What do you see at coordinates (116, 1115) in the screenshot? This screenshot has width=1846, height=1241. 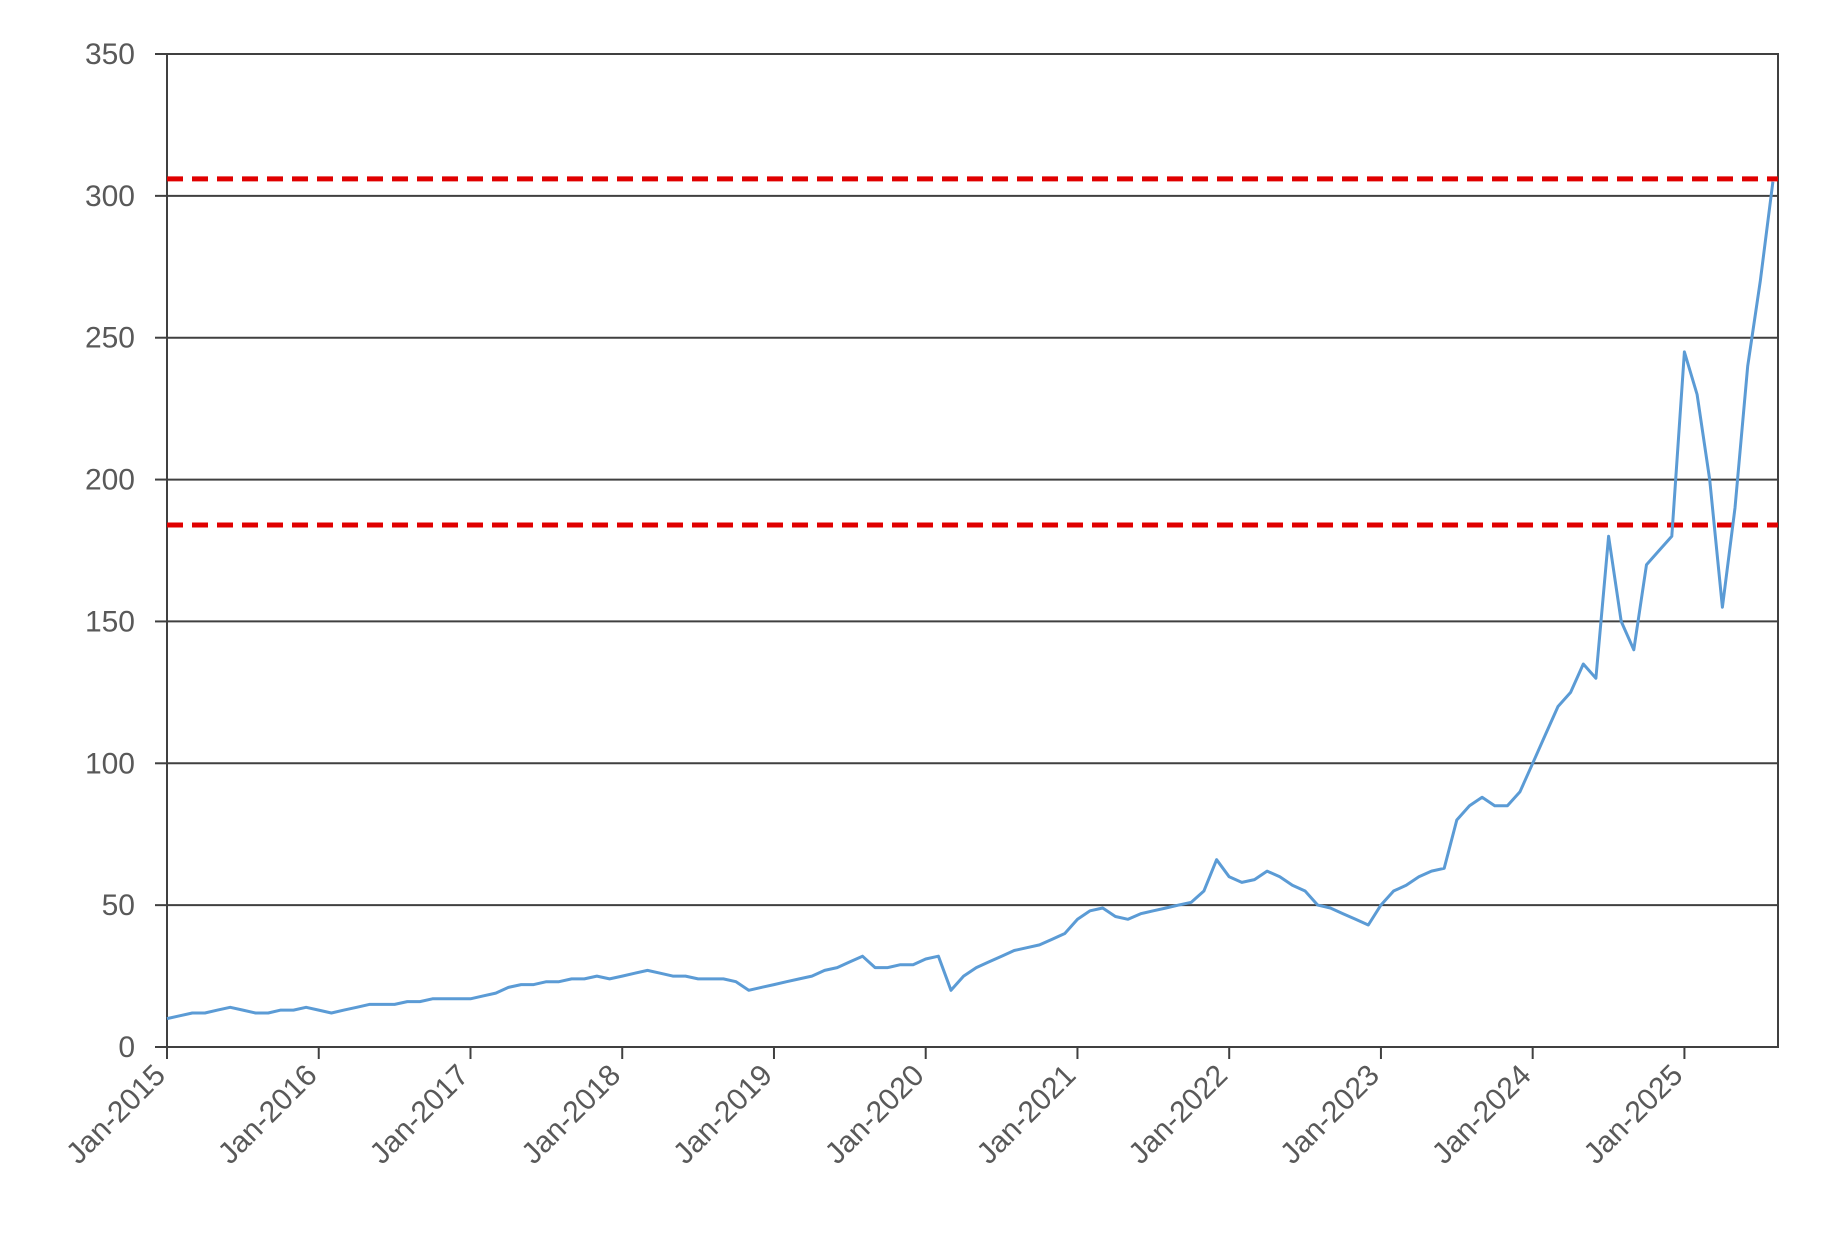 I see `x-tick-label: Jan-2015` at bounding box center [116, 1115].